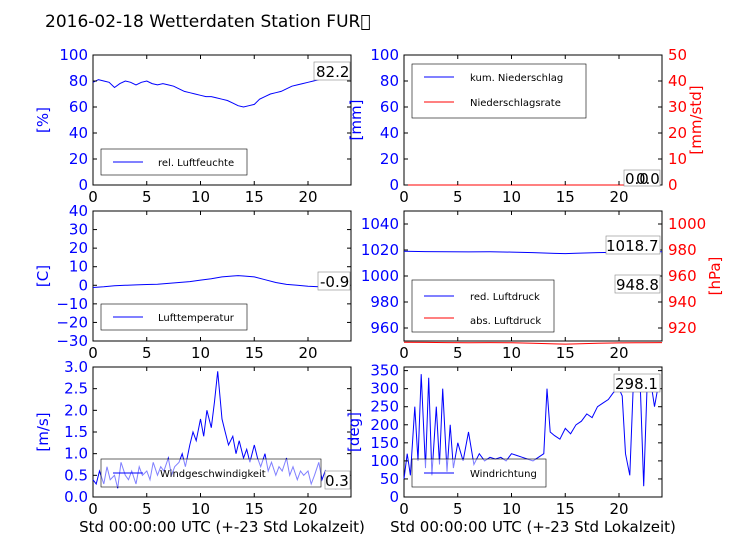 This screenshot has width=736, height=552. Describe the element at coordinates (43, 120) in the screenshot. I see `y-axis-label: [%]` at that location.